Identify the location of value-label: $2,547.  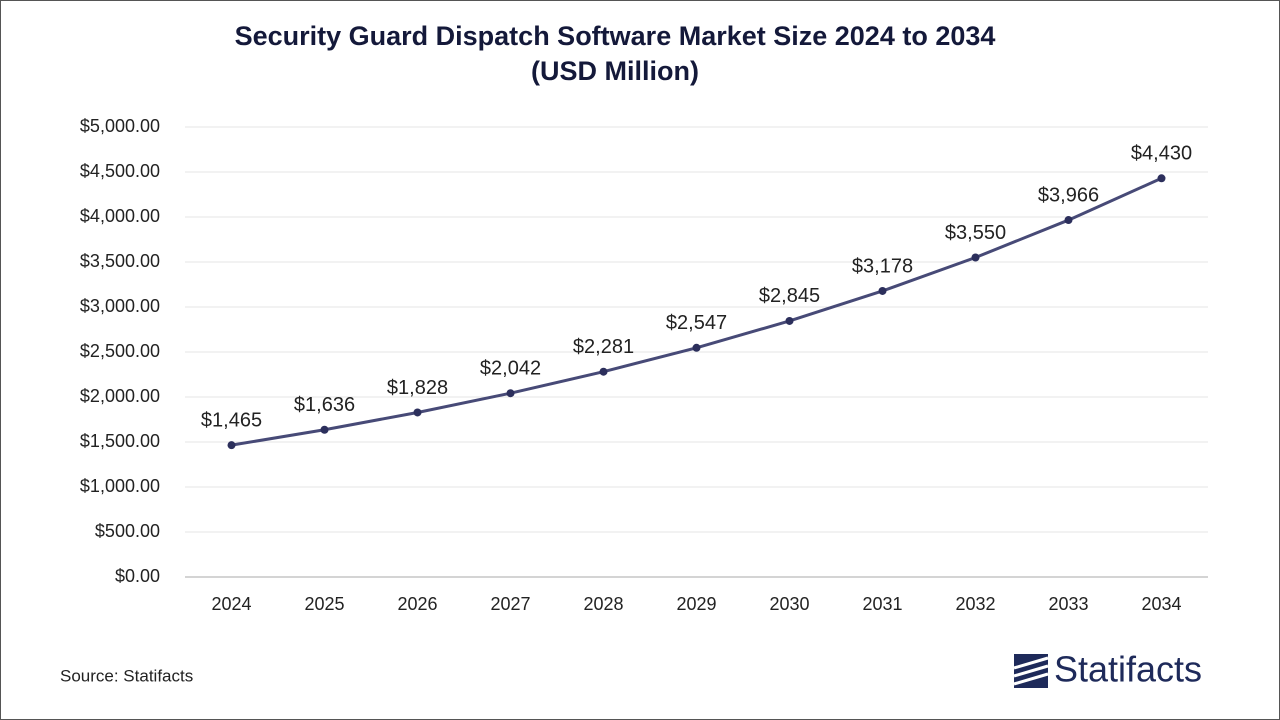
(696, 323).